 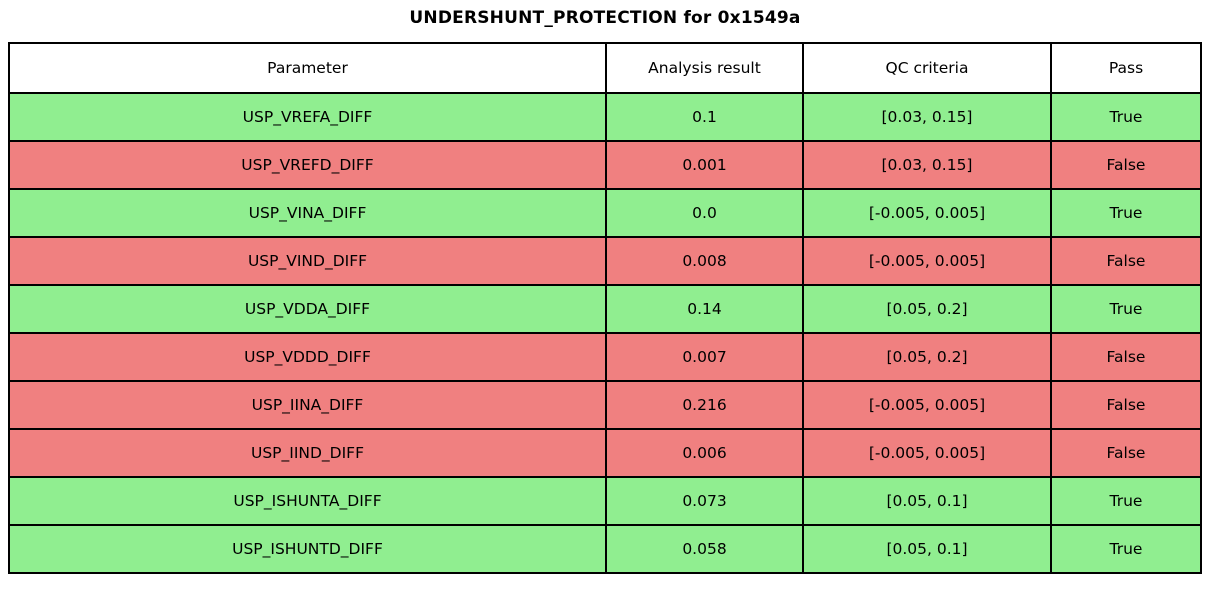 What do you see at coordinates (307, 501) in the screenshot?
I see `cell-parameter: USP_ISHUNTA_DIFF` at bounding box center [307, 501].